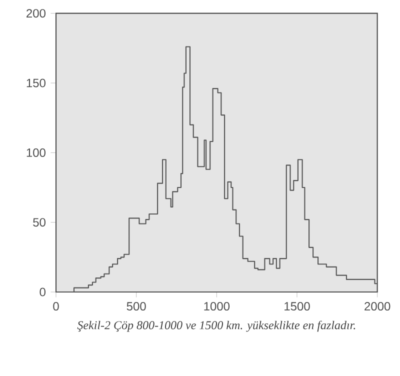 The height and width of the screenshot is (376, 400). Describe the element at coordinates (297, 306) in the screenshot. I see `x-tick-label: 1500` at that location.